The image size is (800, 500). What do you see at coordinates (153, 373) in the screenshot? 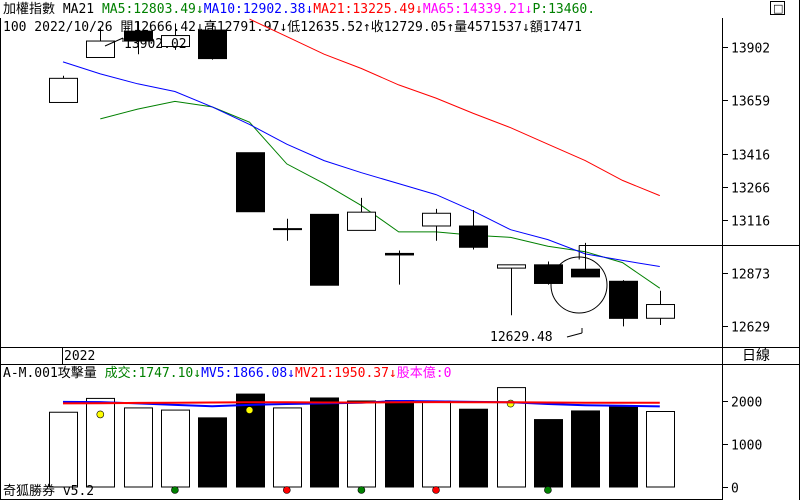
I see `volume-header-seg-1: 成交:1747.10↓` at bounding box center [153, 373].